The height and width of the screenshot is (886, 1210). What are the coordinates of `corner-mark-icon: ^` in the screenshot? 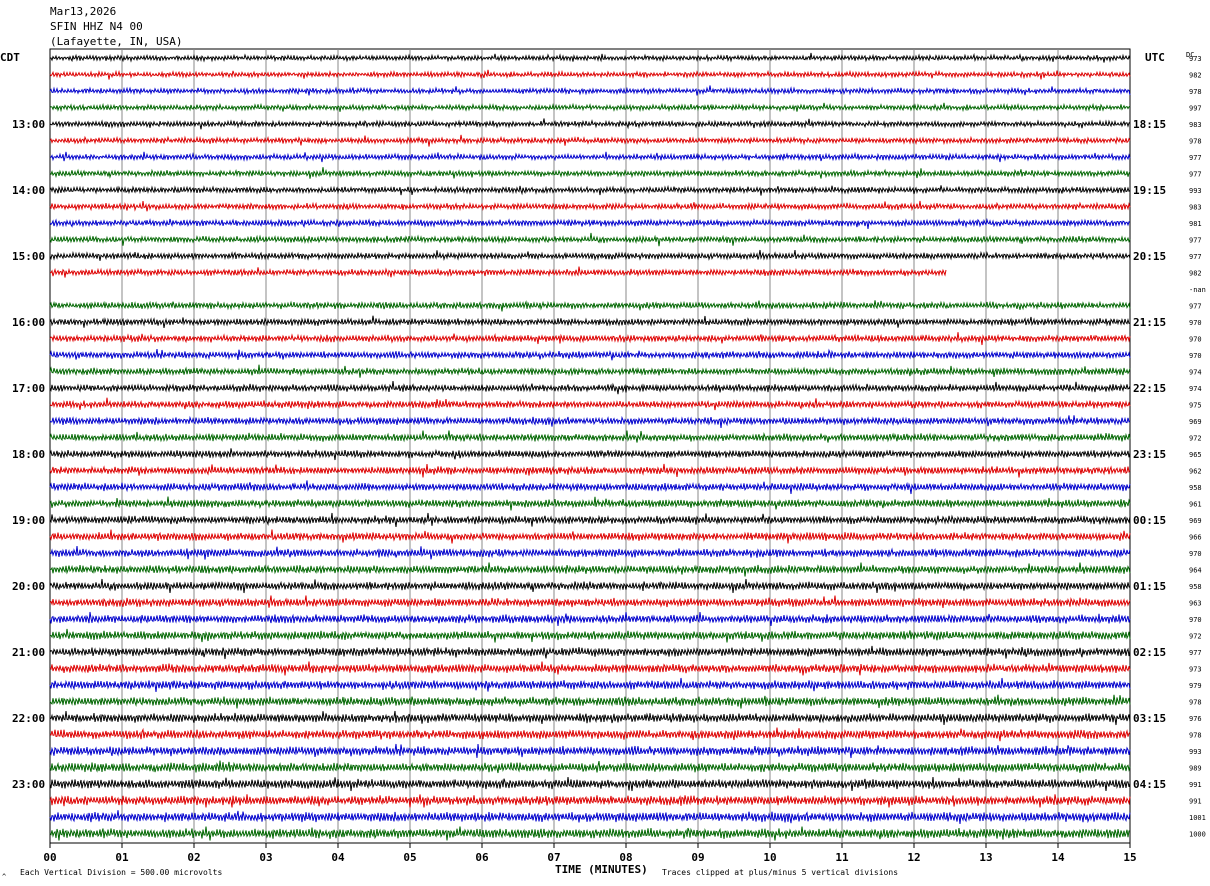 It's located at (4, 877).